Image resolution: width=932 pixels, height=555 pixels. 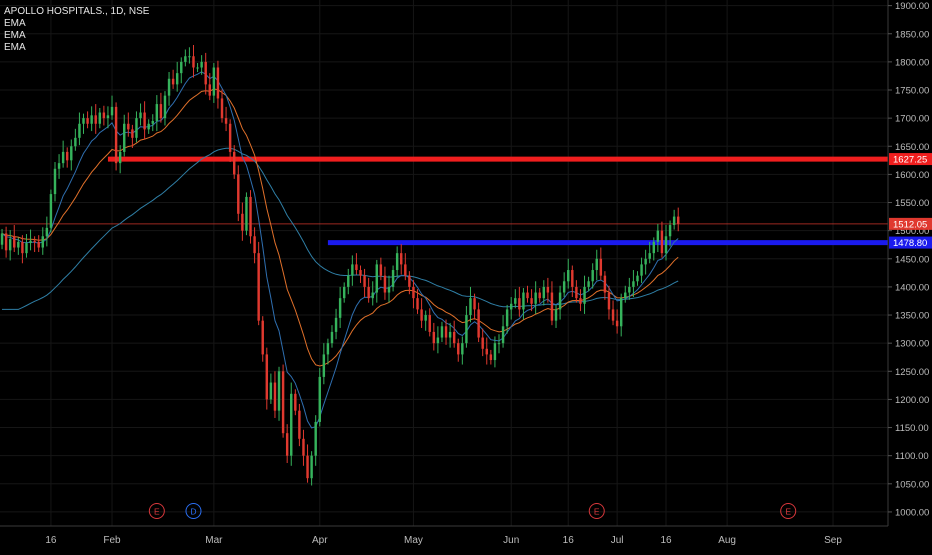 I want to click on y-tick-label: 1700.00, so click(x=912, y=119).